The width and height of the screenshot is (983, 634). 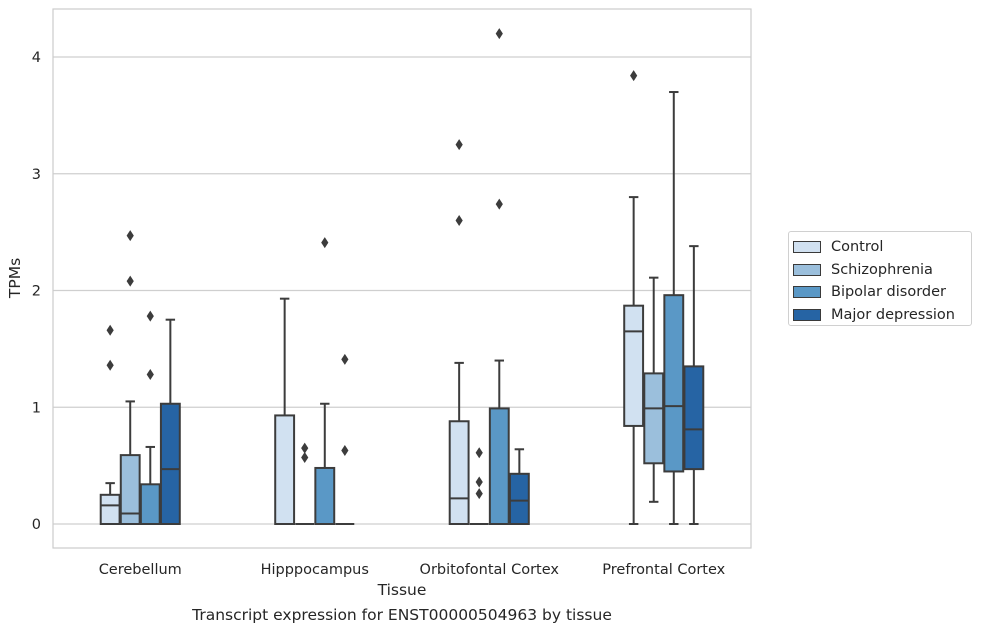 What do you see at coordinates (15, 278) in the screenshot?
I see `y-axis-label: TPMs` at bounding box center [15, 278].